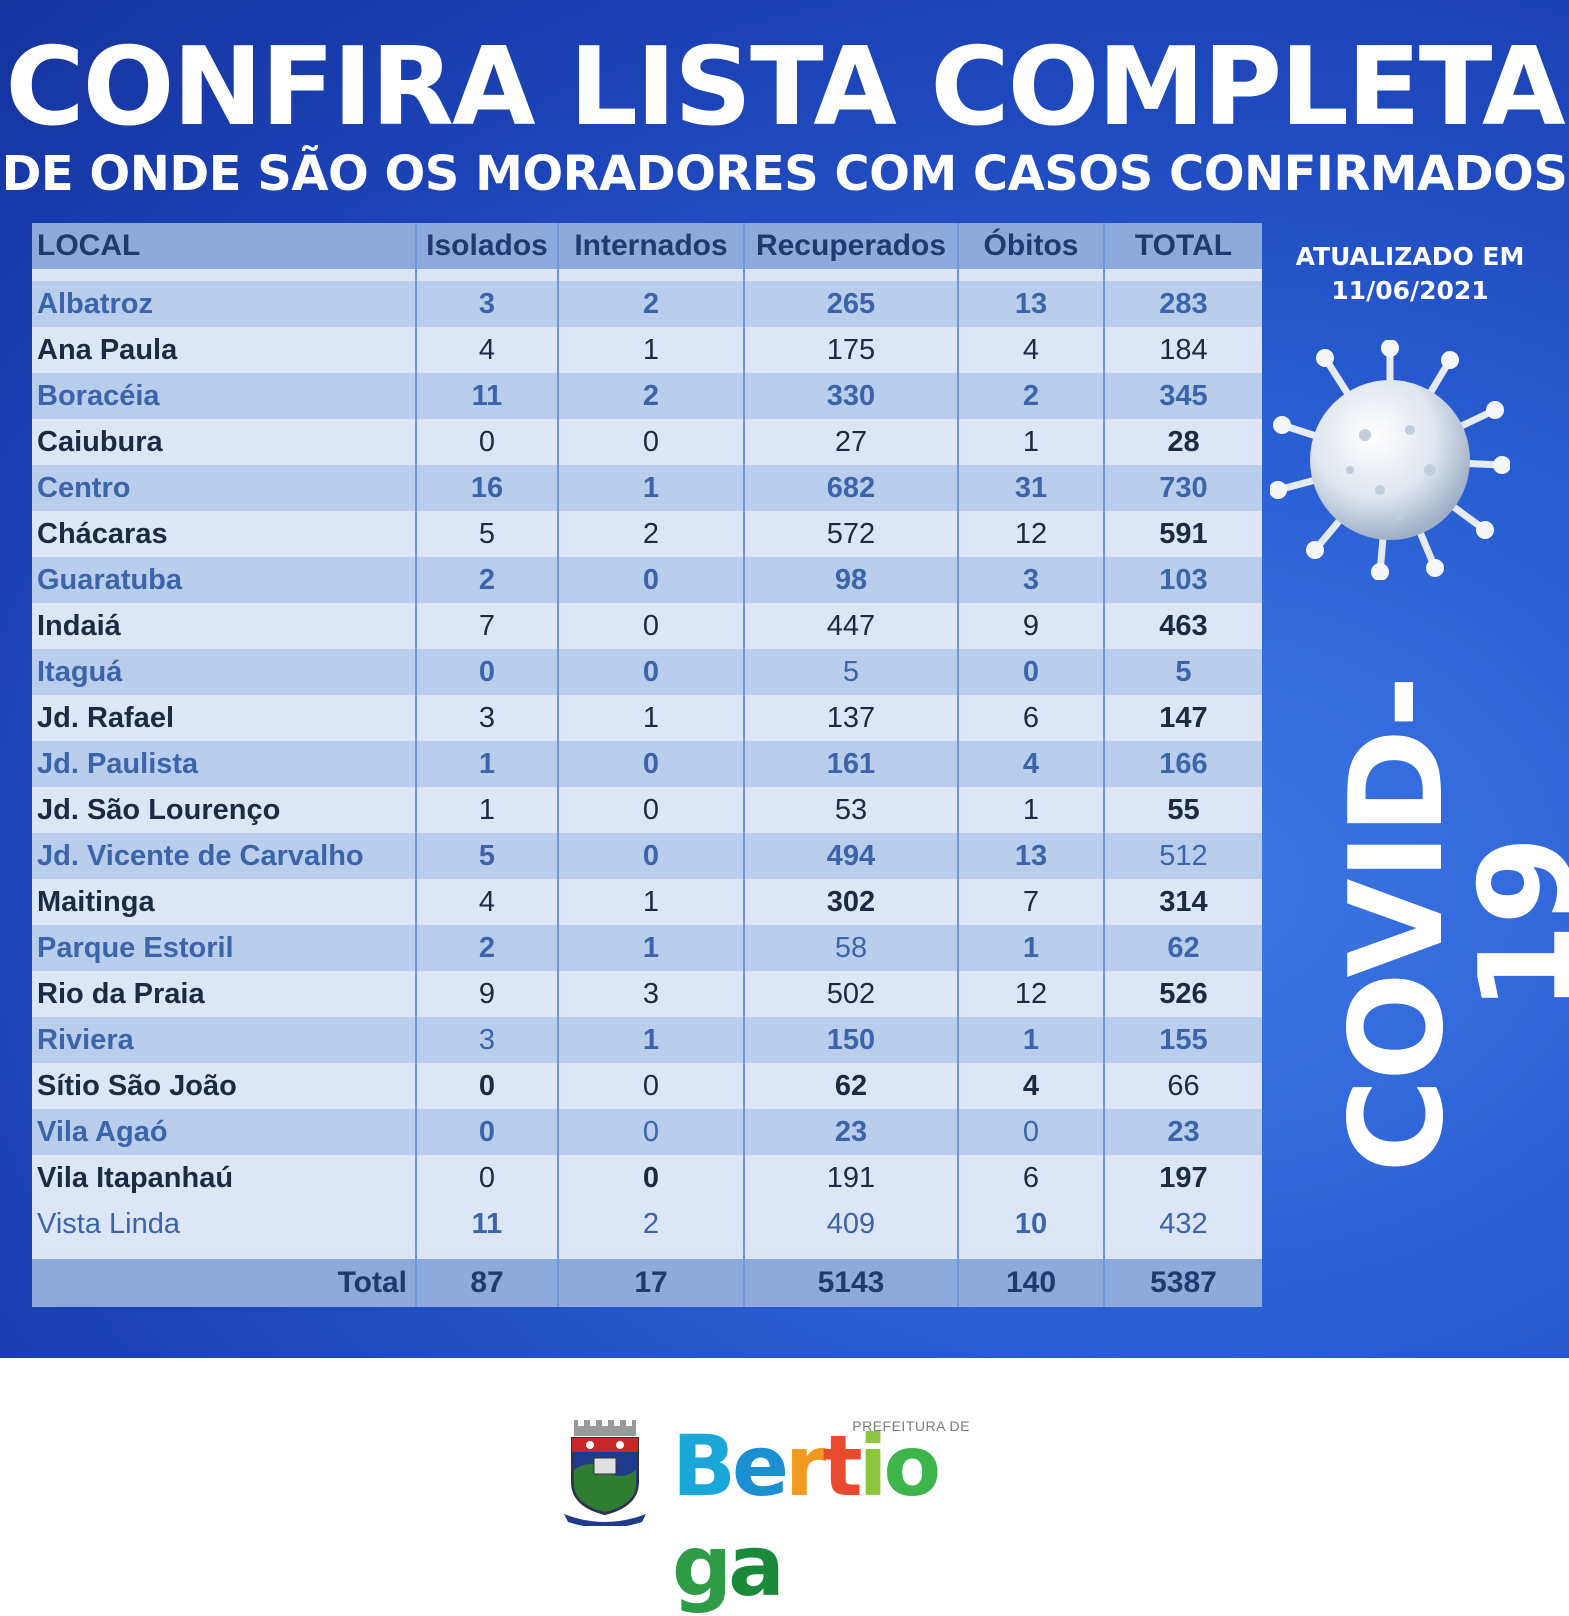 This screenshot has height=1616, width=1569. Describe the element at coordinates (851, 1283) in the screenshot. I see `total-recuperados: 5143` at that location.